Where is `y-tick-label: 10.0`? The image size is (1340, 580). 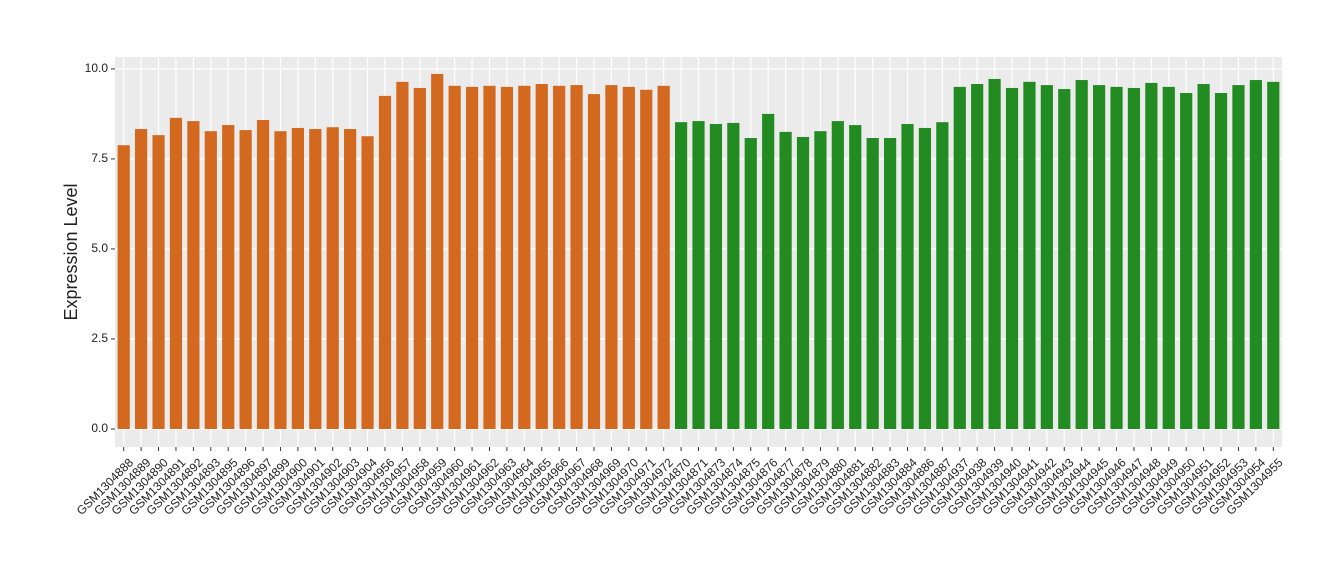 y-tick-label: 10.0 is located at coordinates (97, 68).